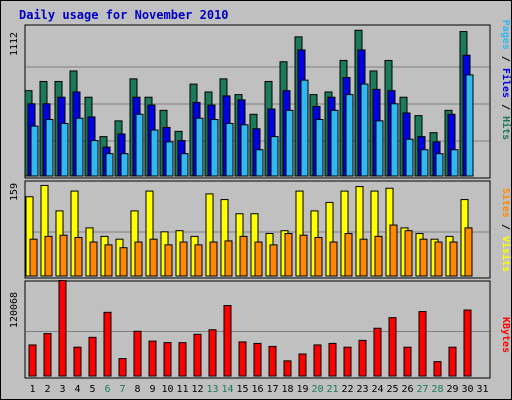 The height and width of the screenshot is (400, 512). What do you see at coordinates (14, 310) in the screenshot?
I see `y-max-label: 120068` at bounding box center [14, 310].